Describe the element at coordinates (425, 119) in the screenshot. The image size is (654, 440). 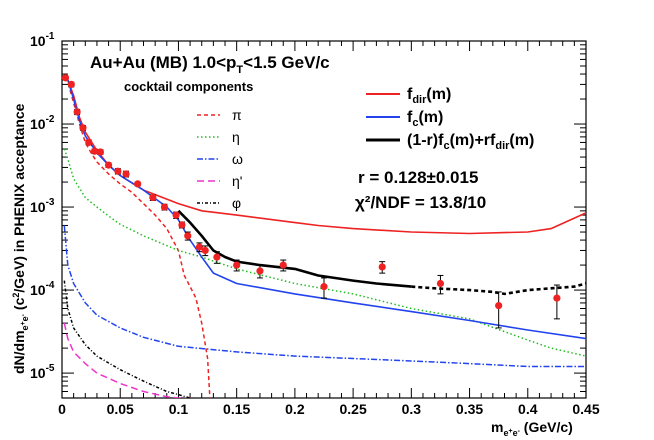
I see `legend-fc-label: fc(m)` at that location.